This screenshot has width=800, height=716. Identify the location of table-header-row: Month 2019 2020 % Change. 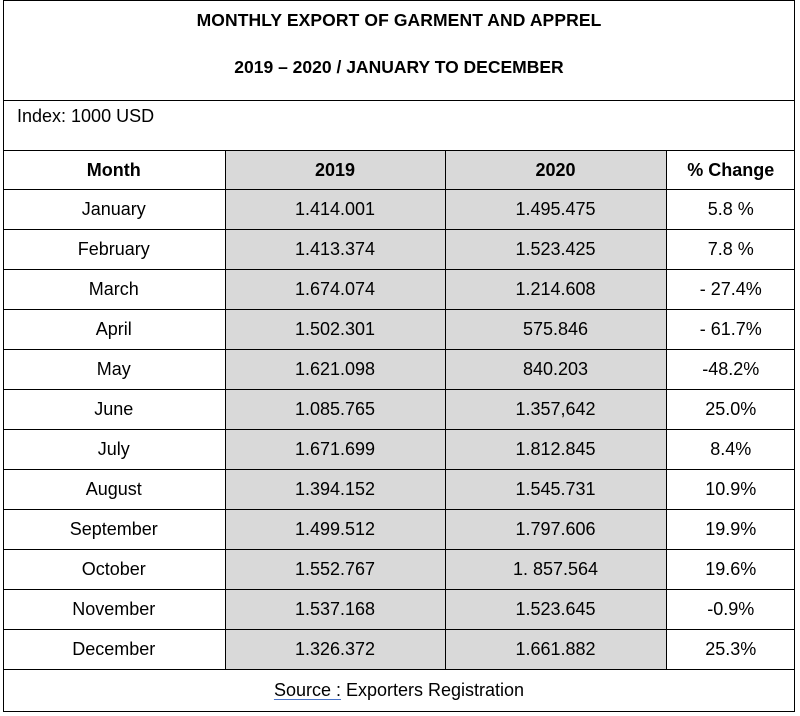
(399, 170).